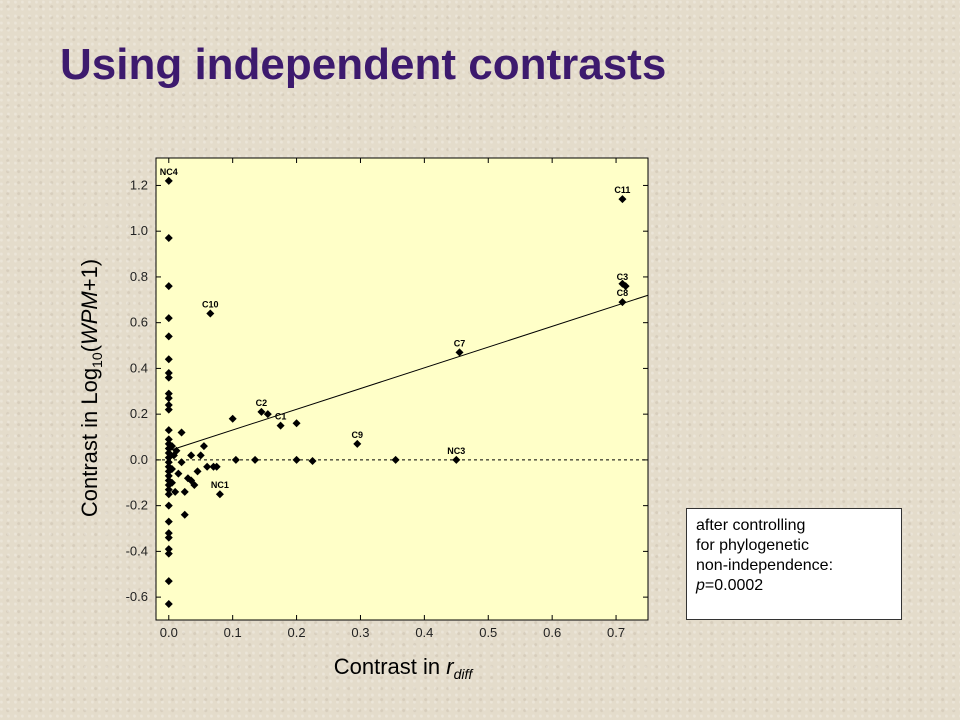 The height and width of the screenshot is (720, 960). What do you see at coordinates (623, 293) in the screenshot?
I see `point-label-c8: C8` at bounding box center [623, 293].